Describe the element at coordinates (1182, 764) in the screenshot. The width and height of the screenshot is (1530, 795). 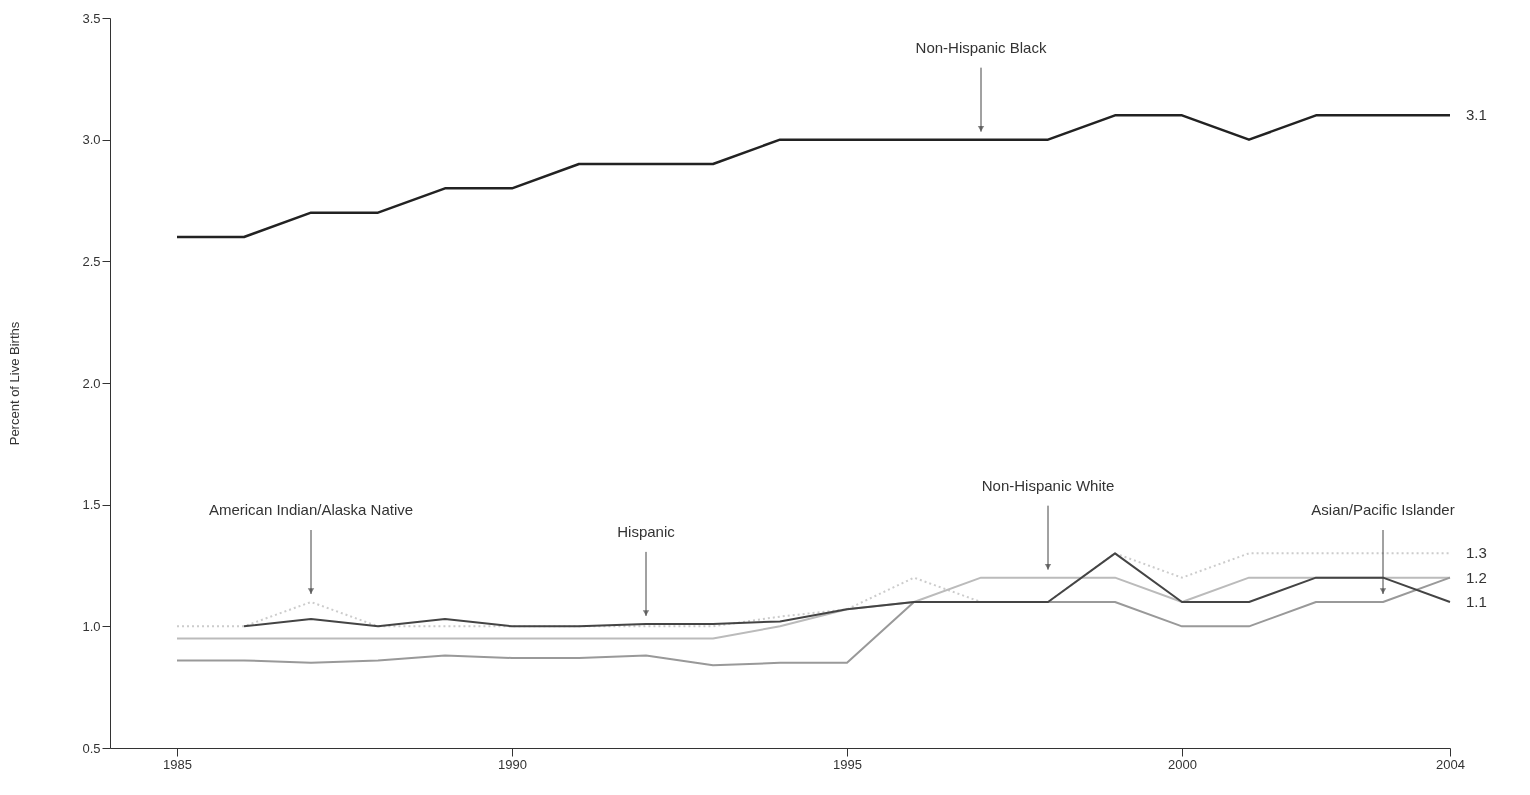
I see `x-tick-label: 2000` at that location.